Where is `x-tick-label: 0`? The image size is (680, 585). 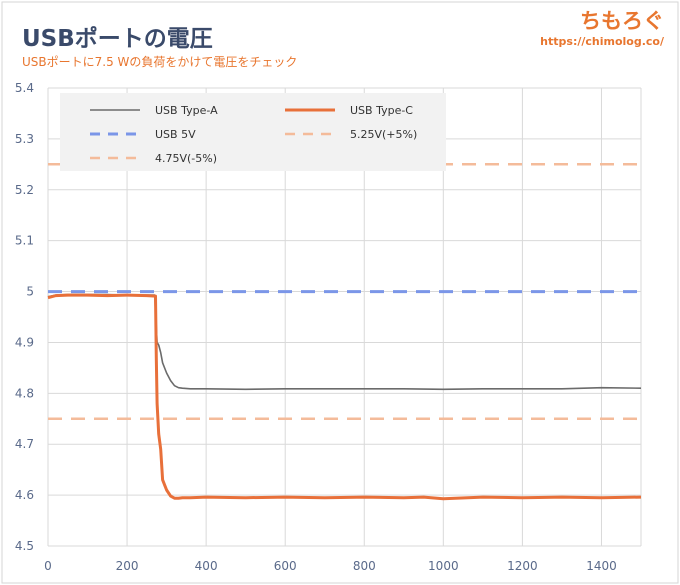
x-tick-label: 0 is located at coordinates (48, 566).